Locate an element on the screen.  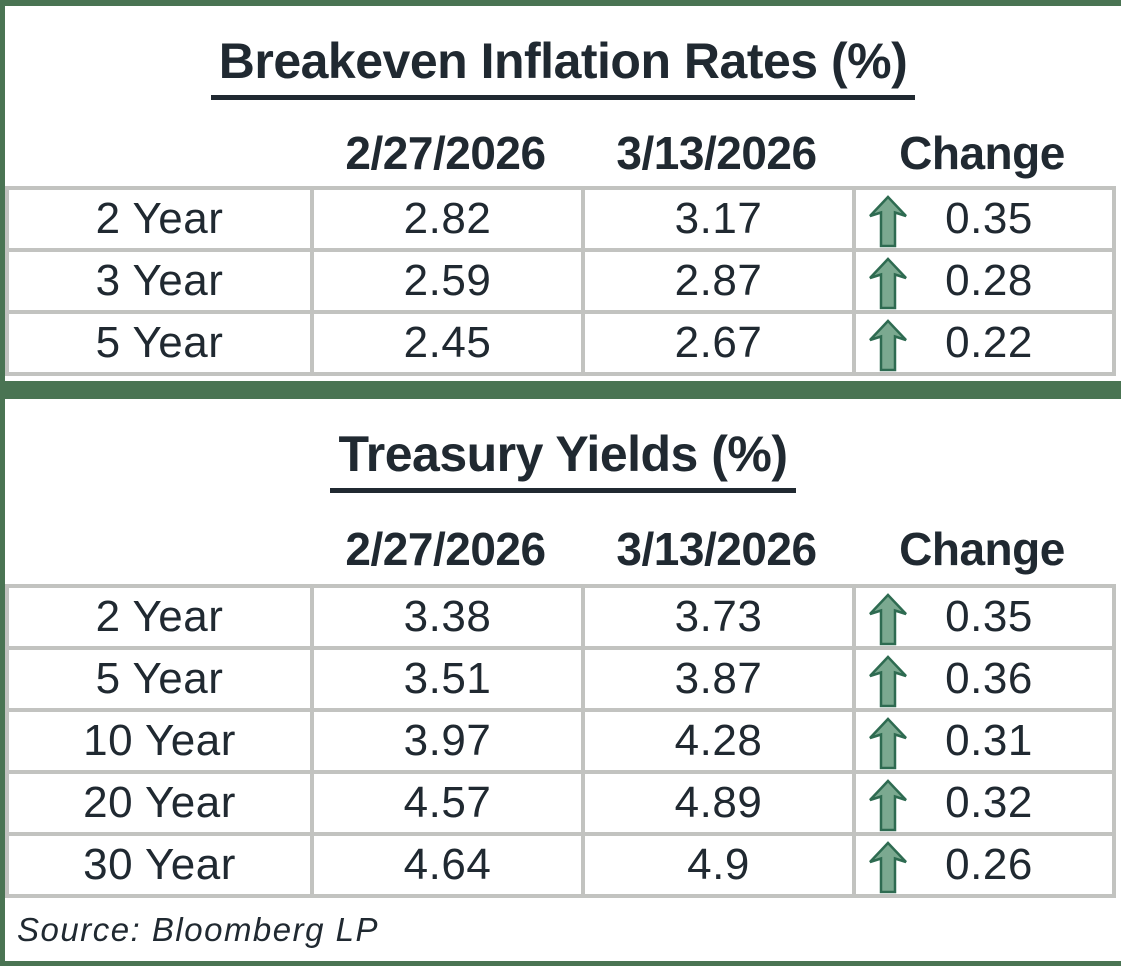
change-cell: 0.22 is located at coordinates (984, 343).